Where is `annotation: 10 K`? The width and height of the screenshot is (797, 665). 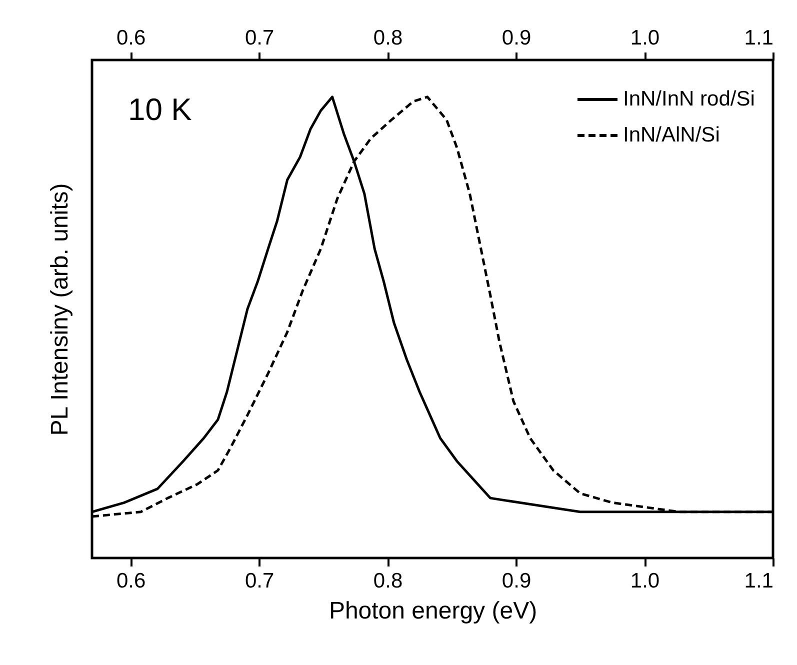
annotation: 10 K is located at coordinates (160, 109).